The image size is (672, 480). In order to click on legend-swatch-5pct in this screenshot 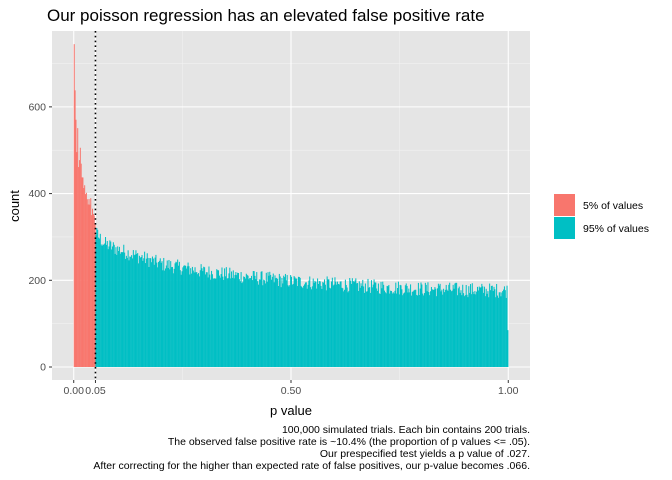, I will do `click(564, 205)`.